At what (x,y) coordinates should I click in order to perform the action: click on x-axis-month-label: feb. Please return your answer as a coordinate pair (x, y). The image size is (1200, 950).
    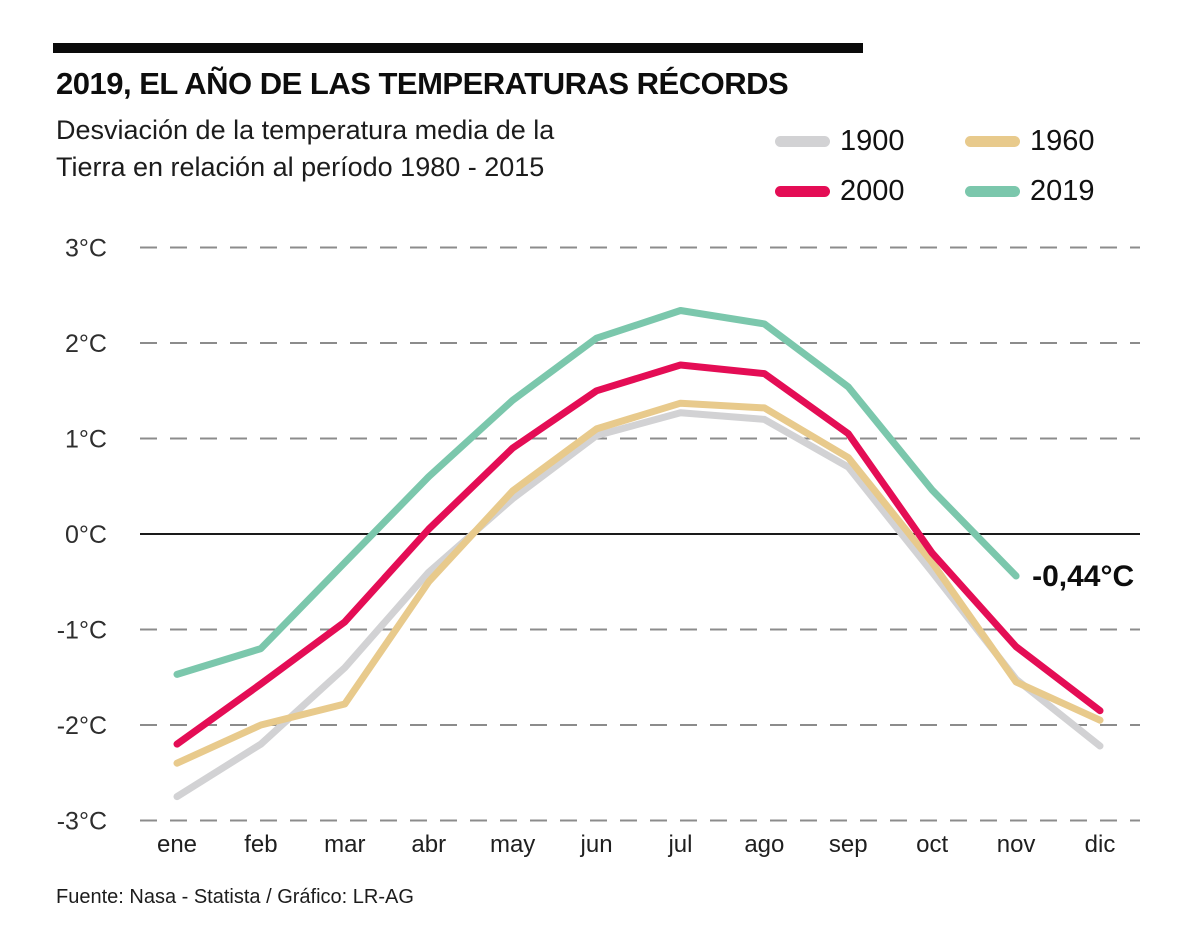
    Looking at the image, I should click on (260, 844).